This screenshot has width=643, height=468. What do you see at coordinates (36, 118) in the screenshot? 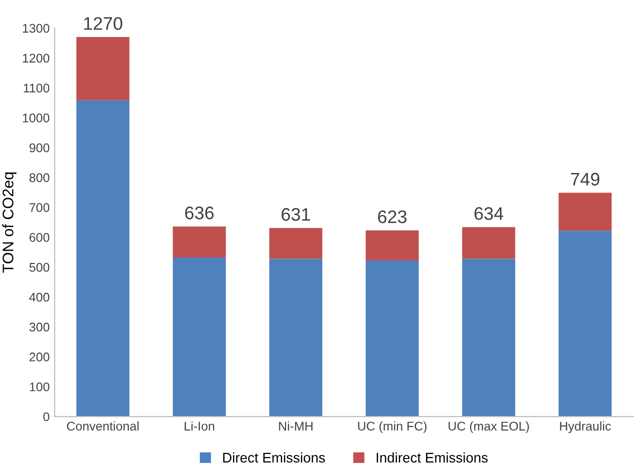
I see `y-tick-label: 1000` at bounding box center [36, 118].